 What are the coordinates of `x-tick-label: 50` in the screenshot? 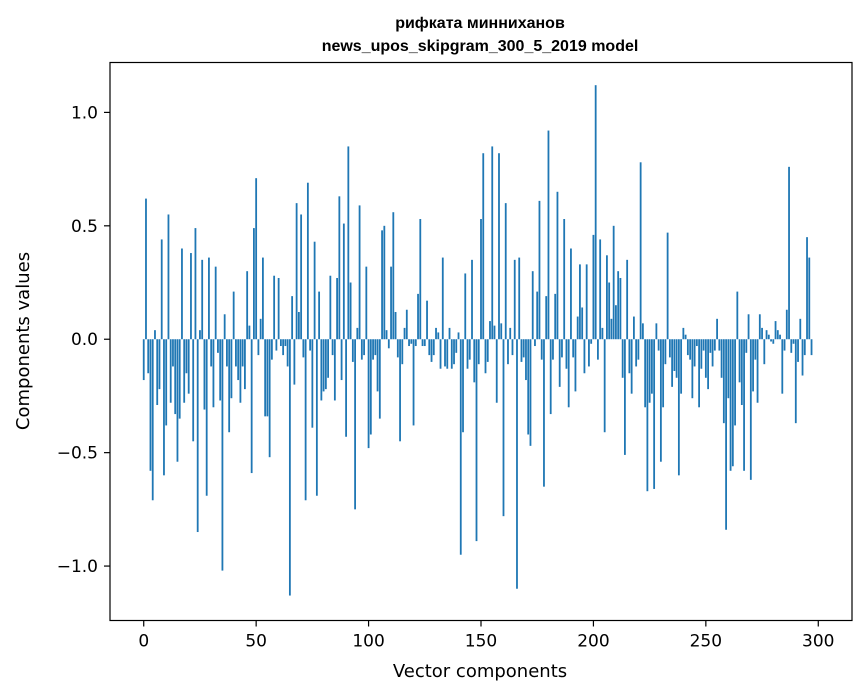 It's located at (256, 642).